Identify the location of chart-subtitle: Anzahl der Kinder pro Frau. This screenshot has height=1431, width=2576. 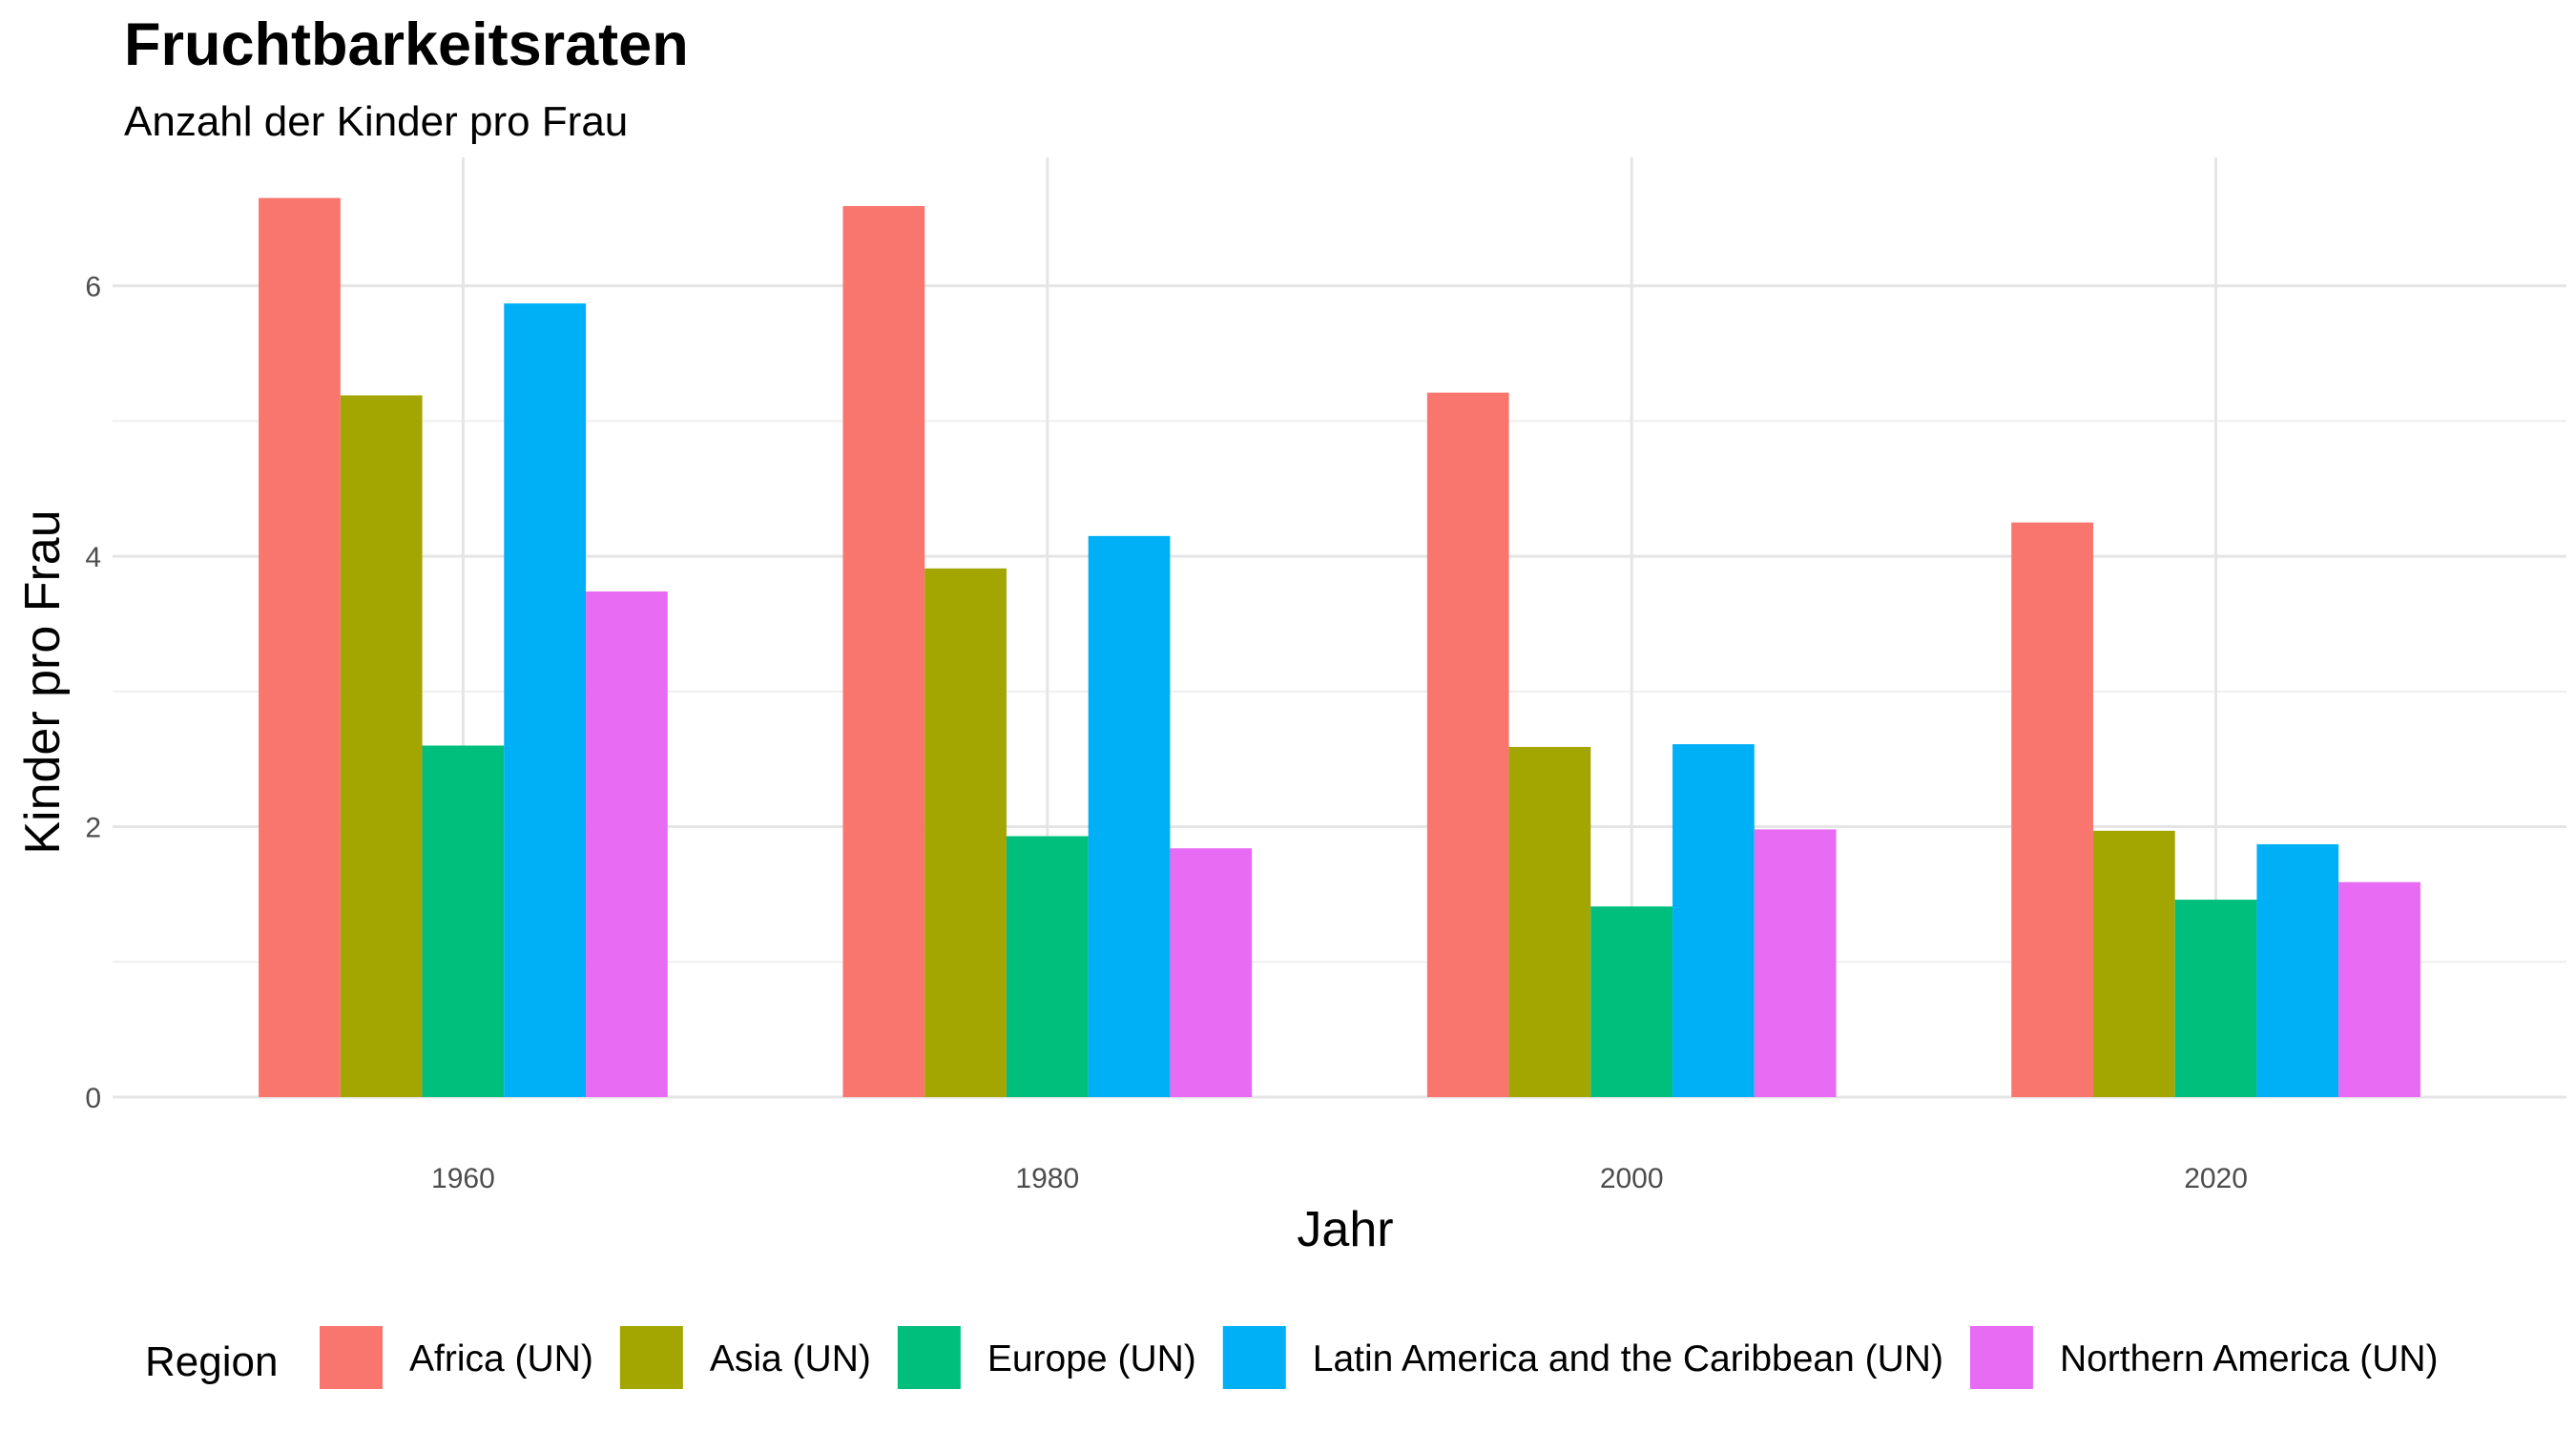
(376, 121).